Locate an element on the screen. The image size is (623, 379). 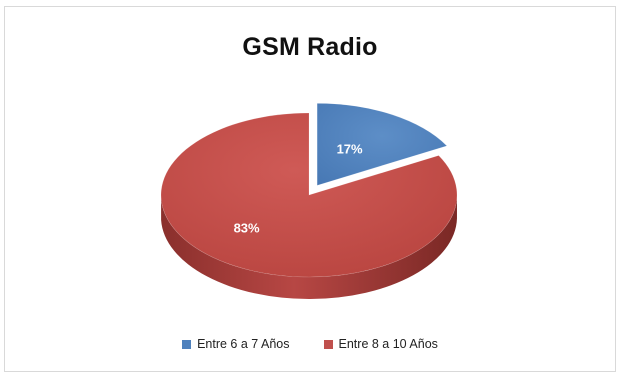
legend-label: Entre 8 a 10 Años is located at coordinates (388, 344).